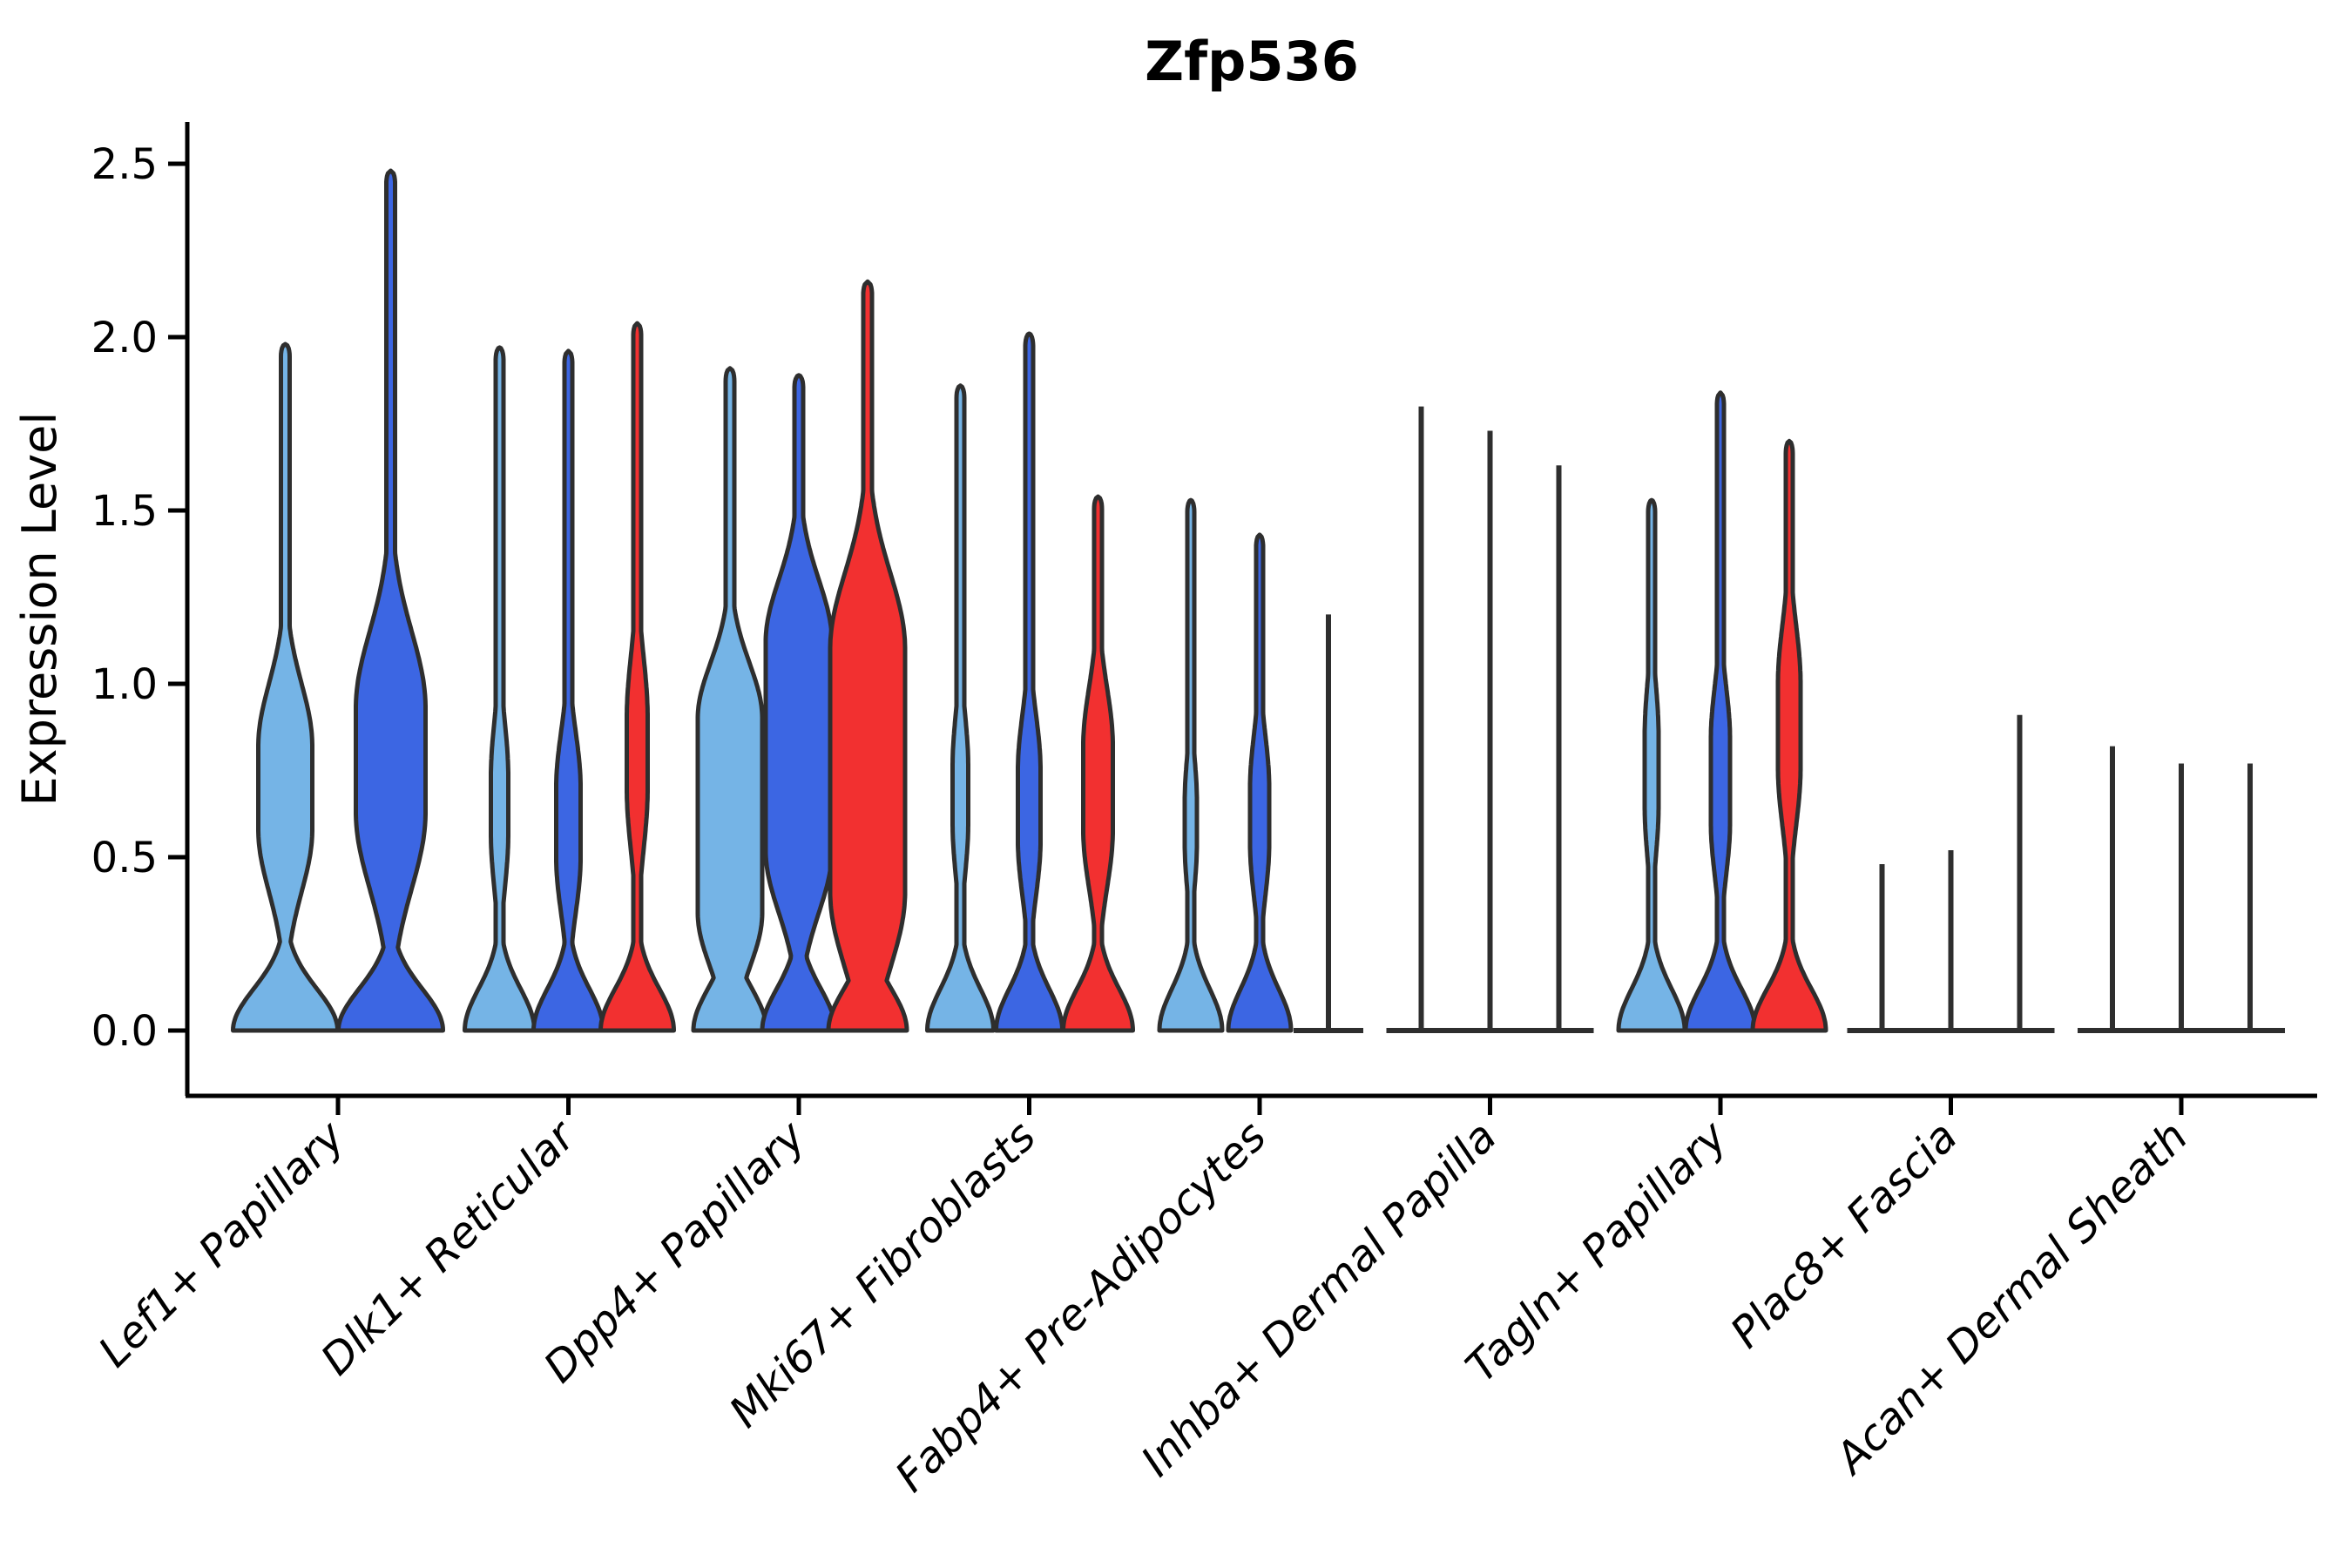  Describe the element at coordinates (125, 1031) in the screenshot. I see `y-tick-label-0.0: 0.0` at that location.